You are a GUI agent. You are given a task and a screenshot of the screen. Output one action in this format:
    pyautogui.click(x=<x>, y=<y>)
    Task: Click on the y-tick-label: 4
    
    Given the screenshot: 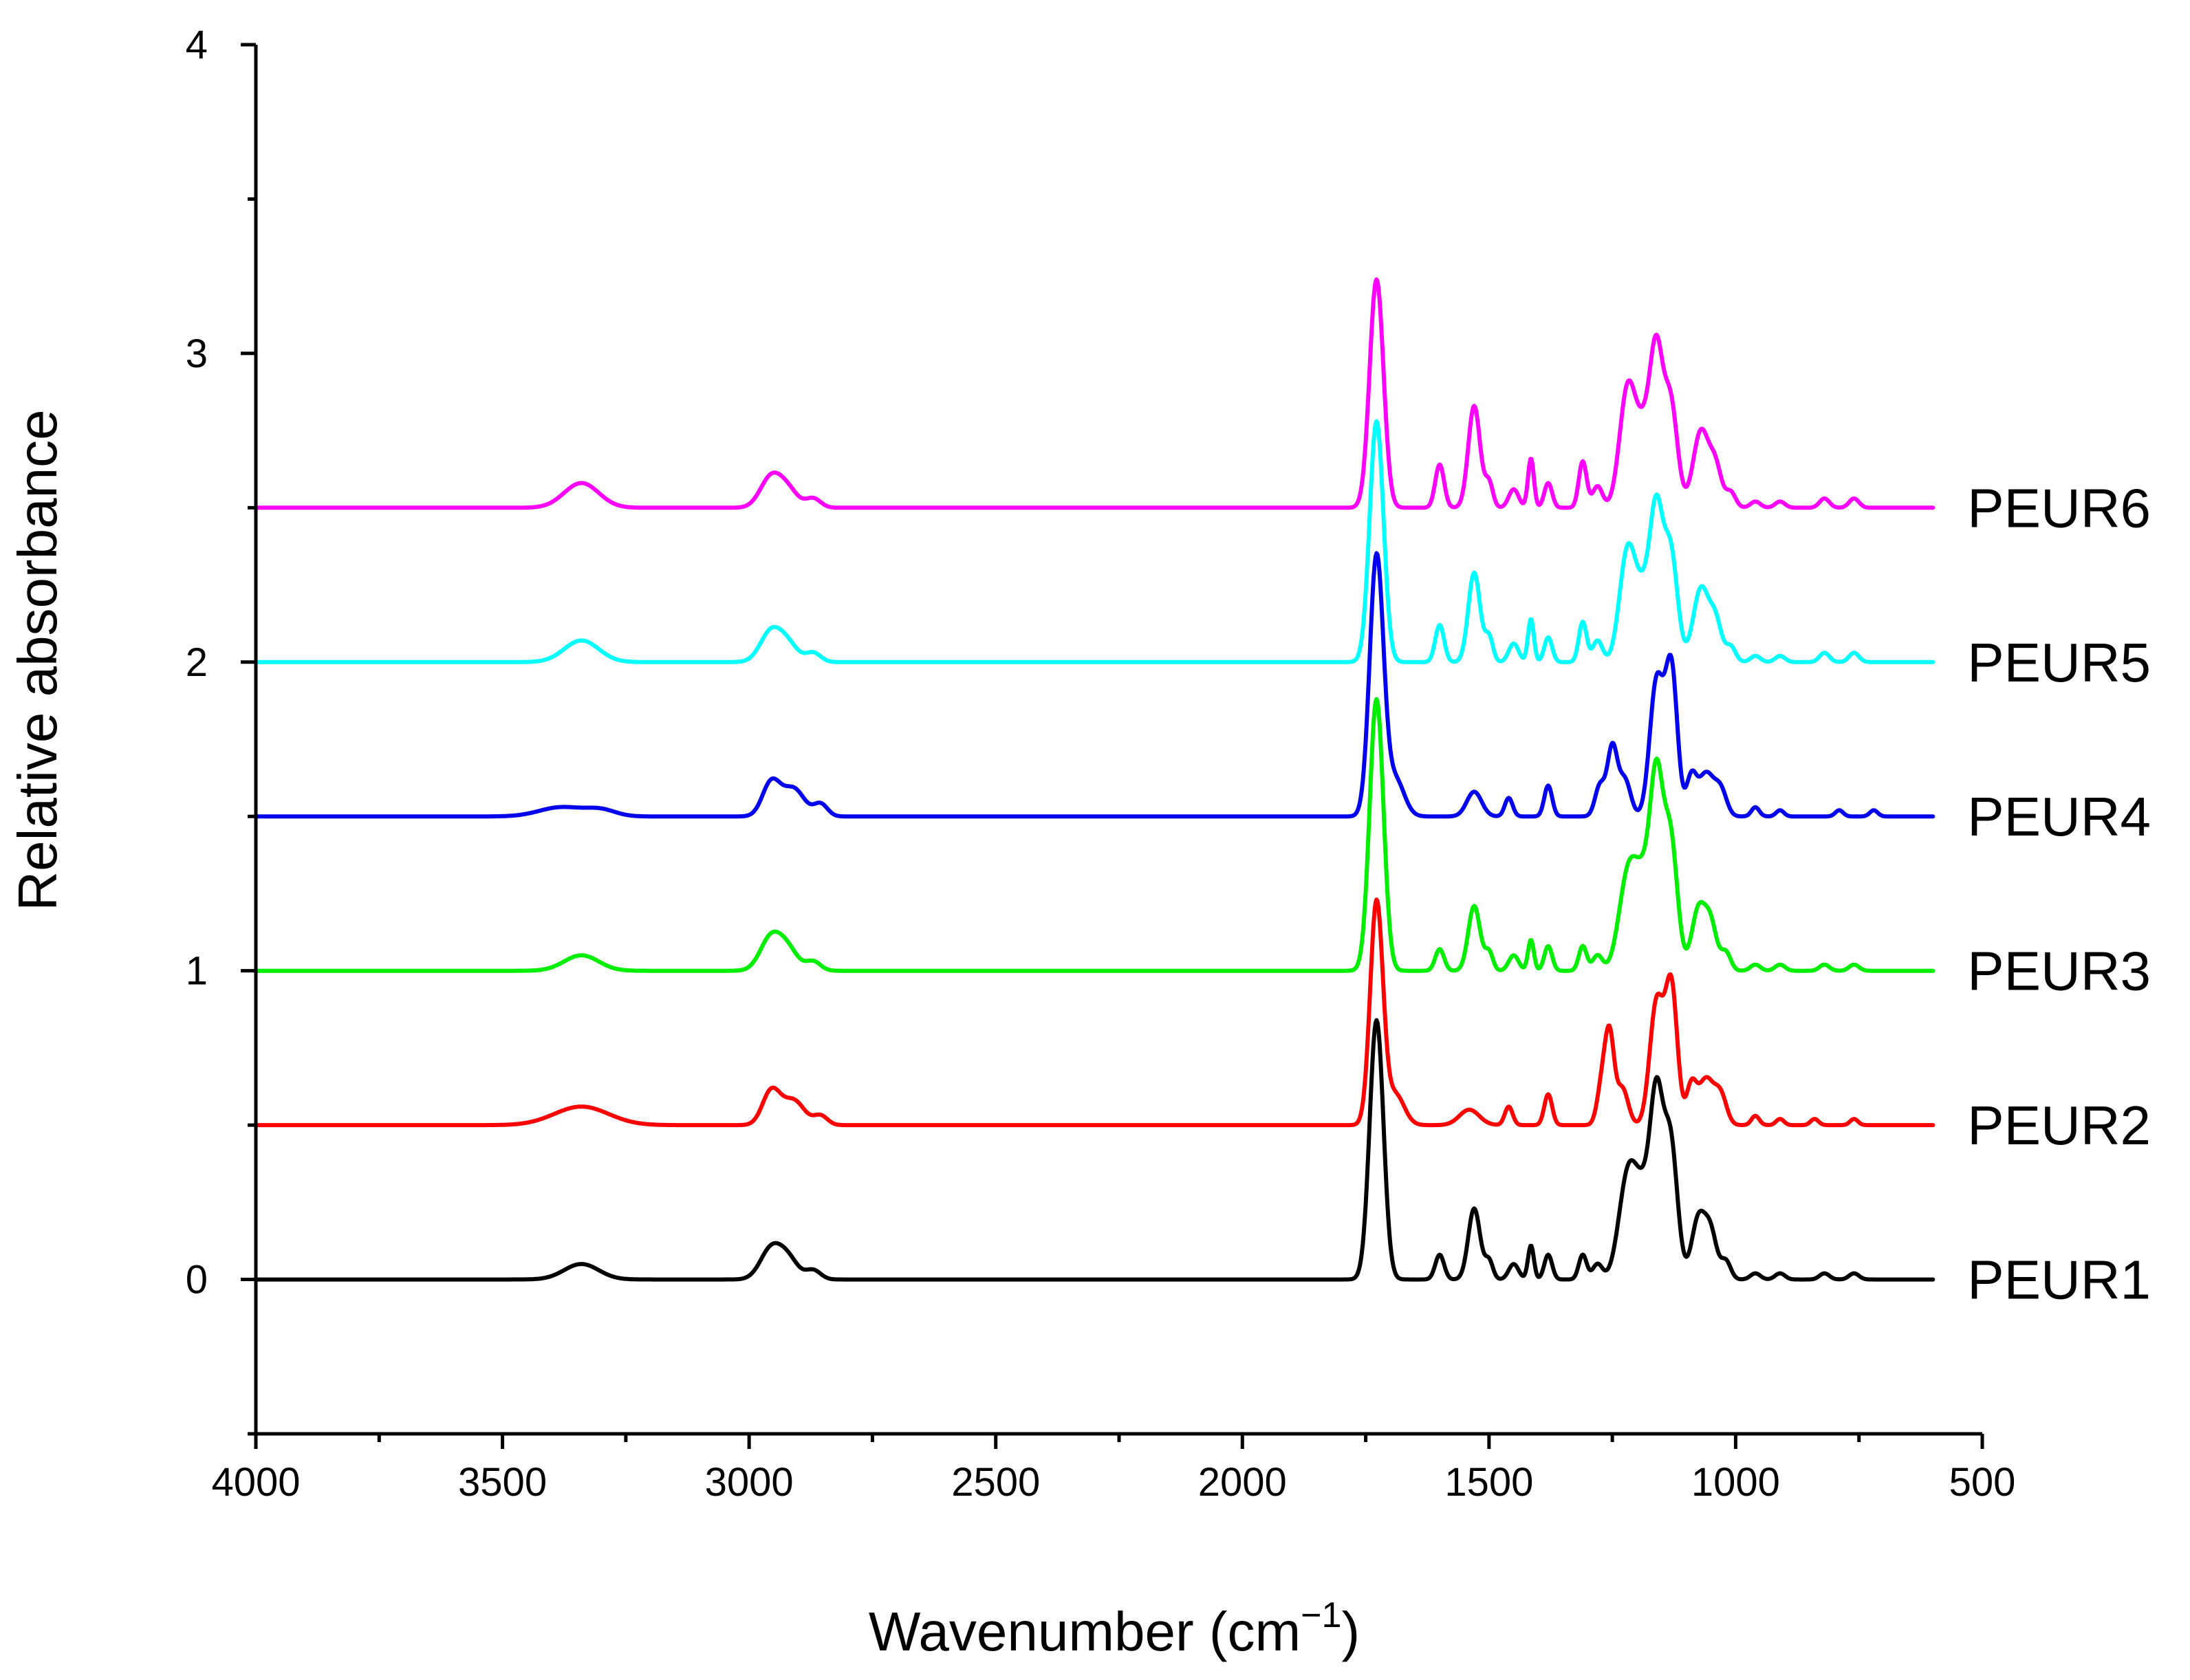 What is the action you would take?
    pyautogui.click(x=197, y=45)
    